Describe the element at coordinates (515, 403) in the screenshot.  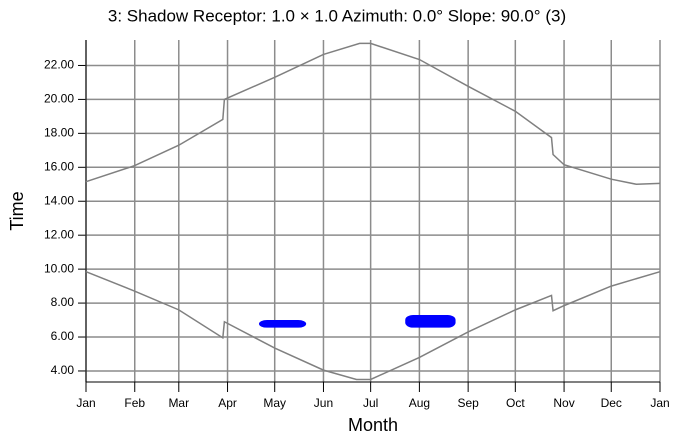
I see `x-tick-label: Oct` at that location.